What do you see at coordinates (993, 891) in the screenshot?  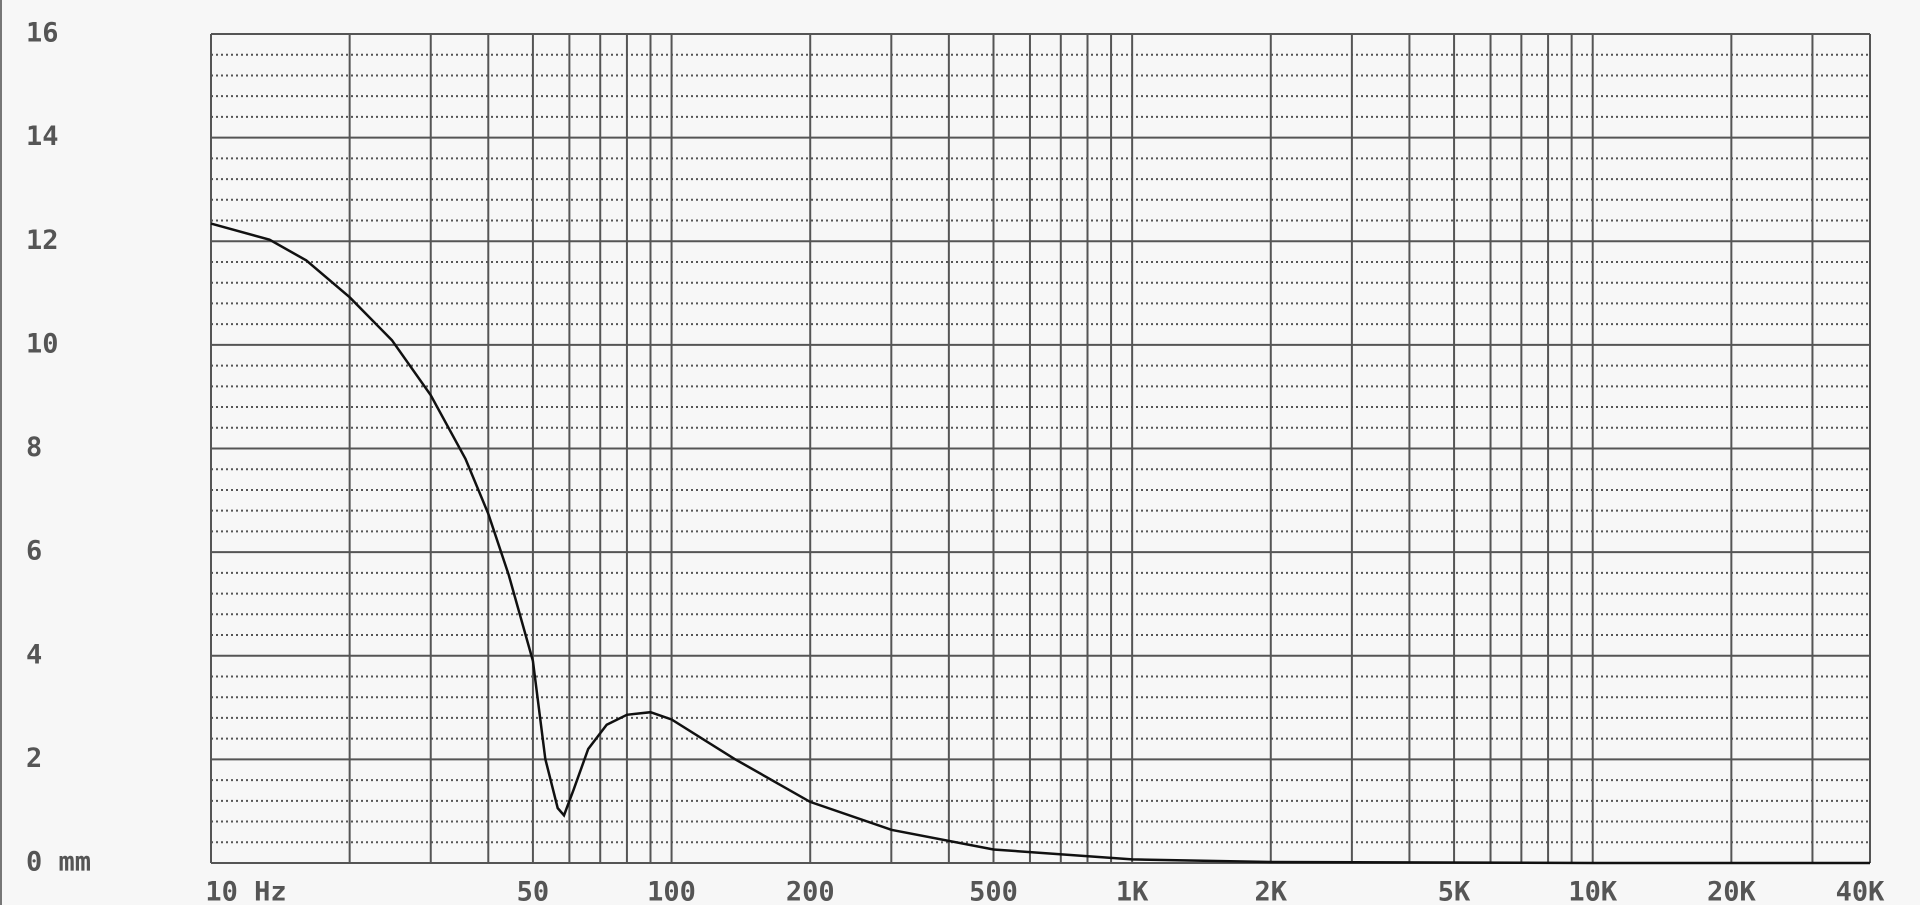 I see `x-tick-label: 500` at bounding box center [993, 891].